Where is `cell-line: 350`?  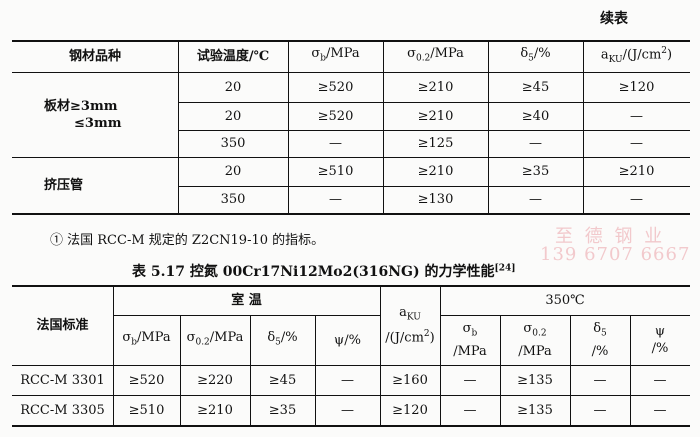 cell-line: 350 is located at coordinates (233, 143).